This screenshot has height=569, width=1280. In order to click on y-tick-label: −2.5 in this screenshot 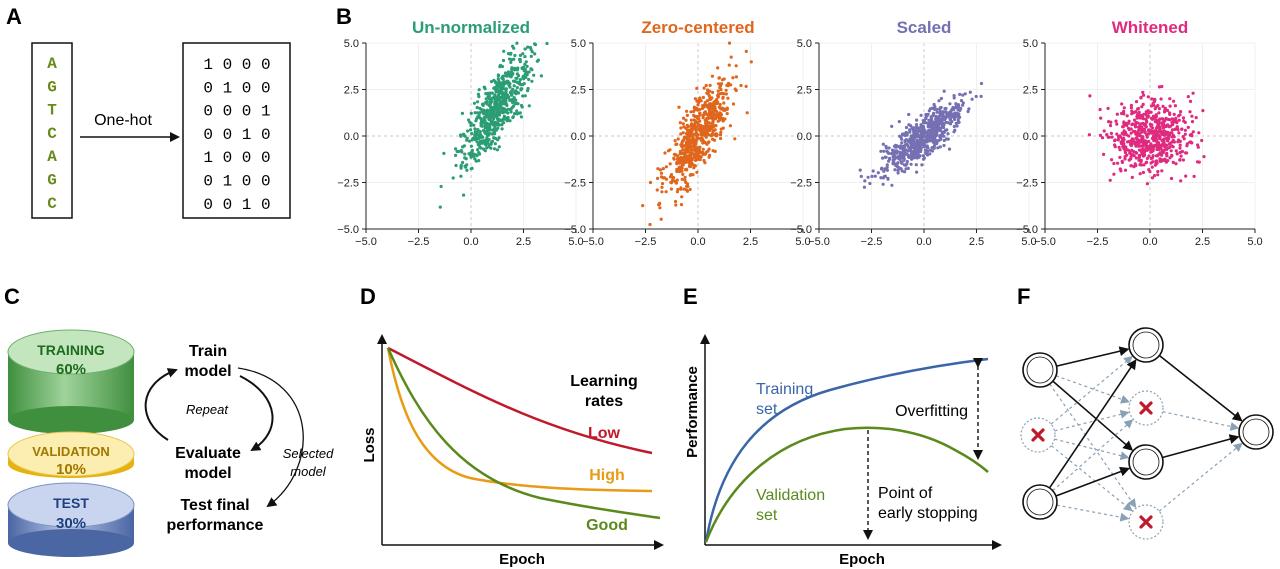, I will do `click(1027, 184)`.